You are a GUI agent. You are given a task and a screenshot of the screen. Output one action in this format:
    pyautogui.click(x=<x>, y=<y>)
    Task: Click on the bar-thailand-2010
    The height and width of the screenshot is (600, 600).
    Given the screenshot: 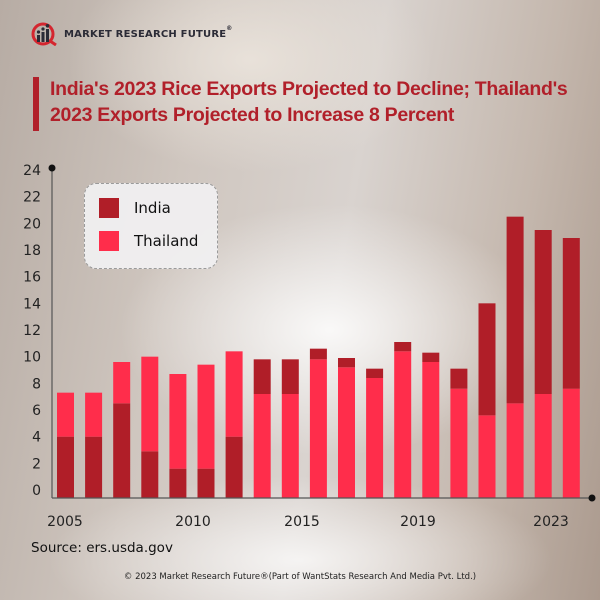 What is the action you would take?
    pyautogui.click(x=206, y=416)
    